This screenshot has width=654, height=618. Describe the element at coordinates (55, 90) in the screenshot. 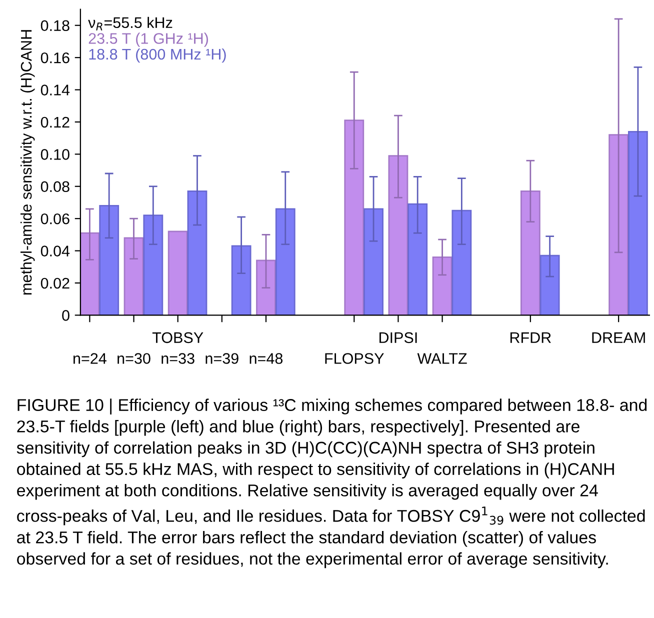

I see `y-tick-label: 0.14` at that location.